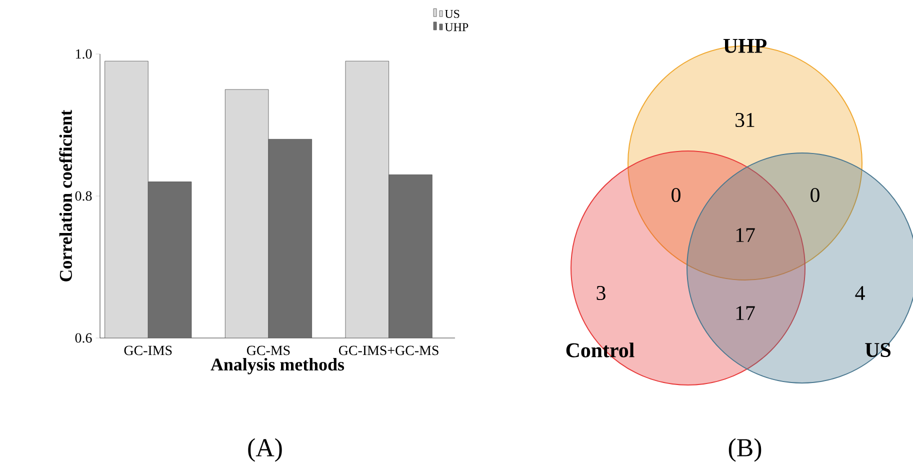 The image size is (913, 466). What do you see at coordinates (744, 46) in the screenshot?
I see `text: UHP` at bounding box center [744, 46].